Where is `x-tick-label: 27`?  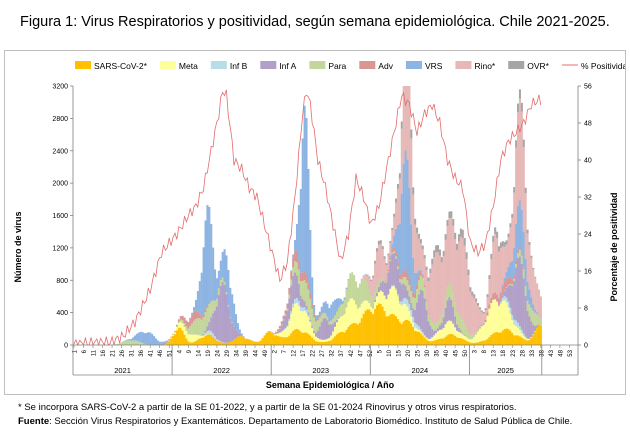
x-tick-label: 27 is located at coordinates (323, 352).